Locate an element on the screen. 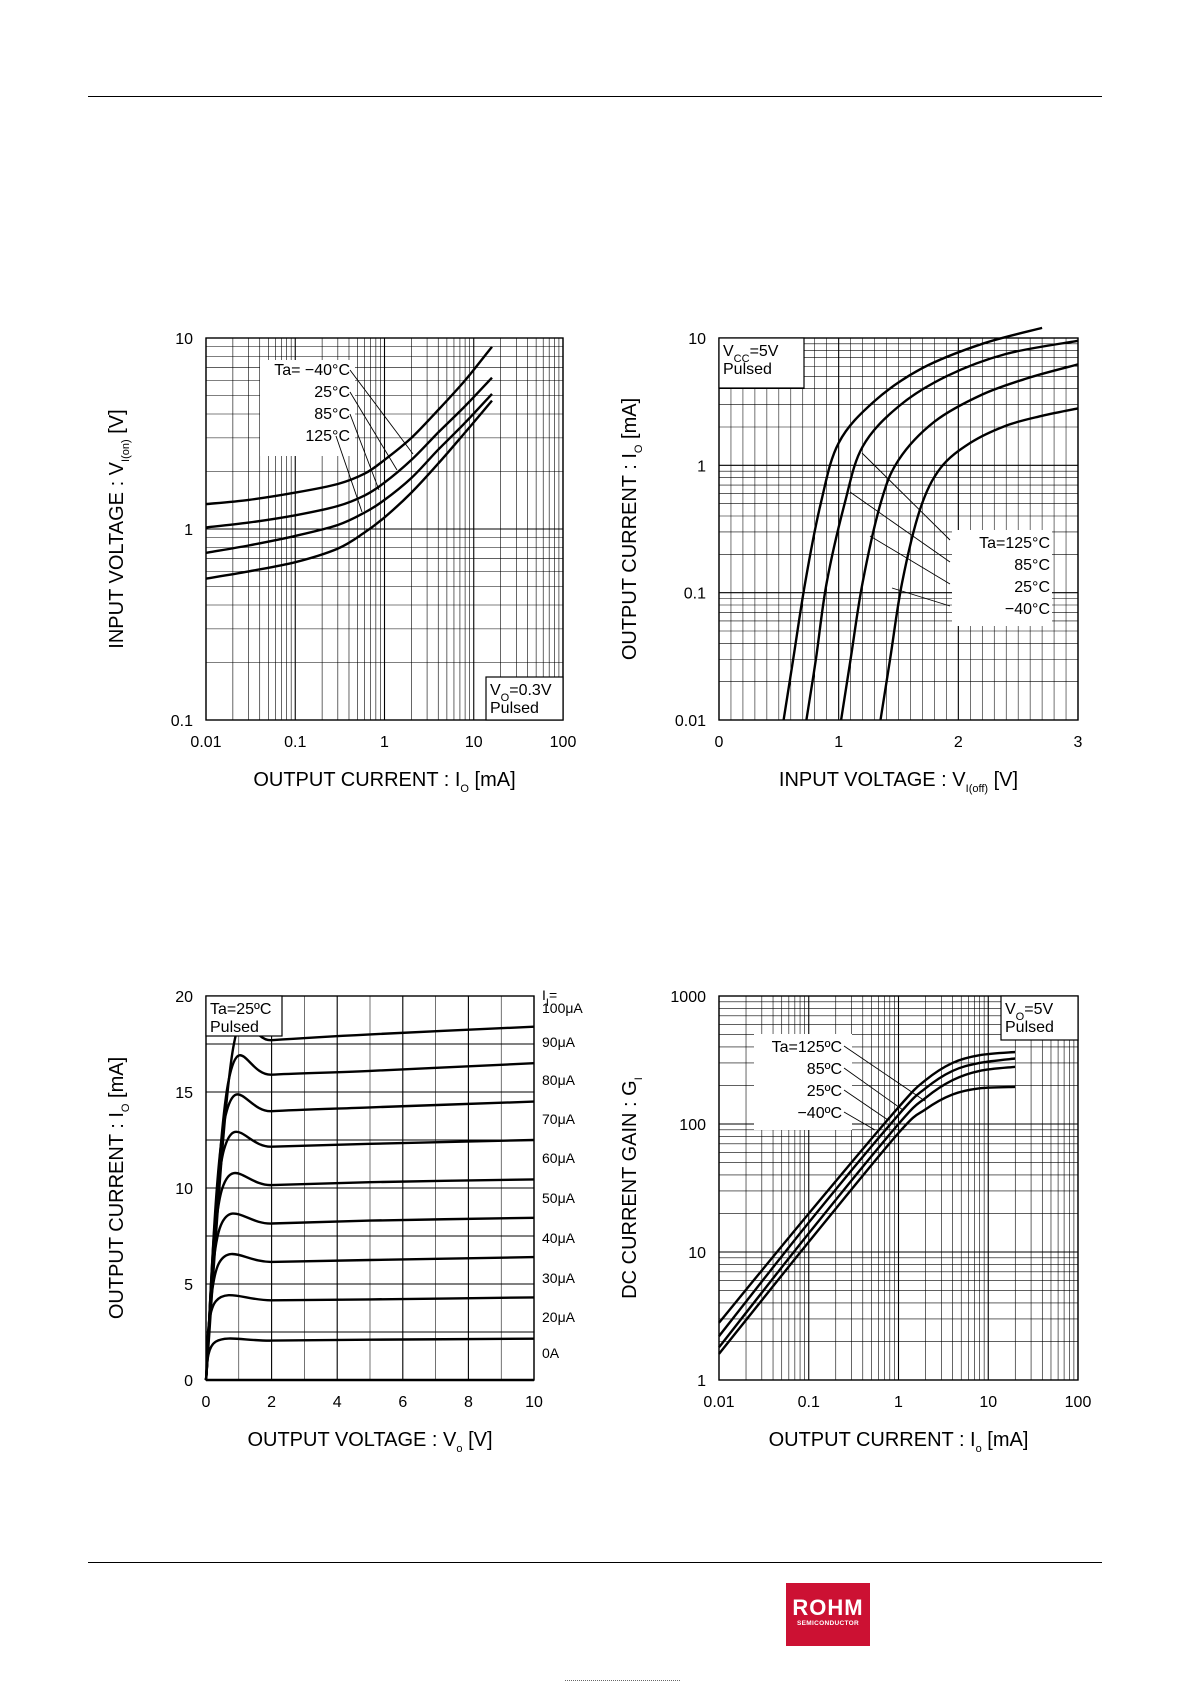  y-tick-label: 0 is located at coordinates (188, 1381).